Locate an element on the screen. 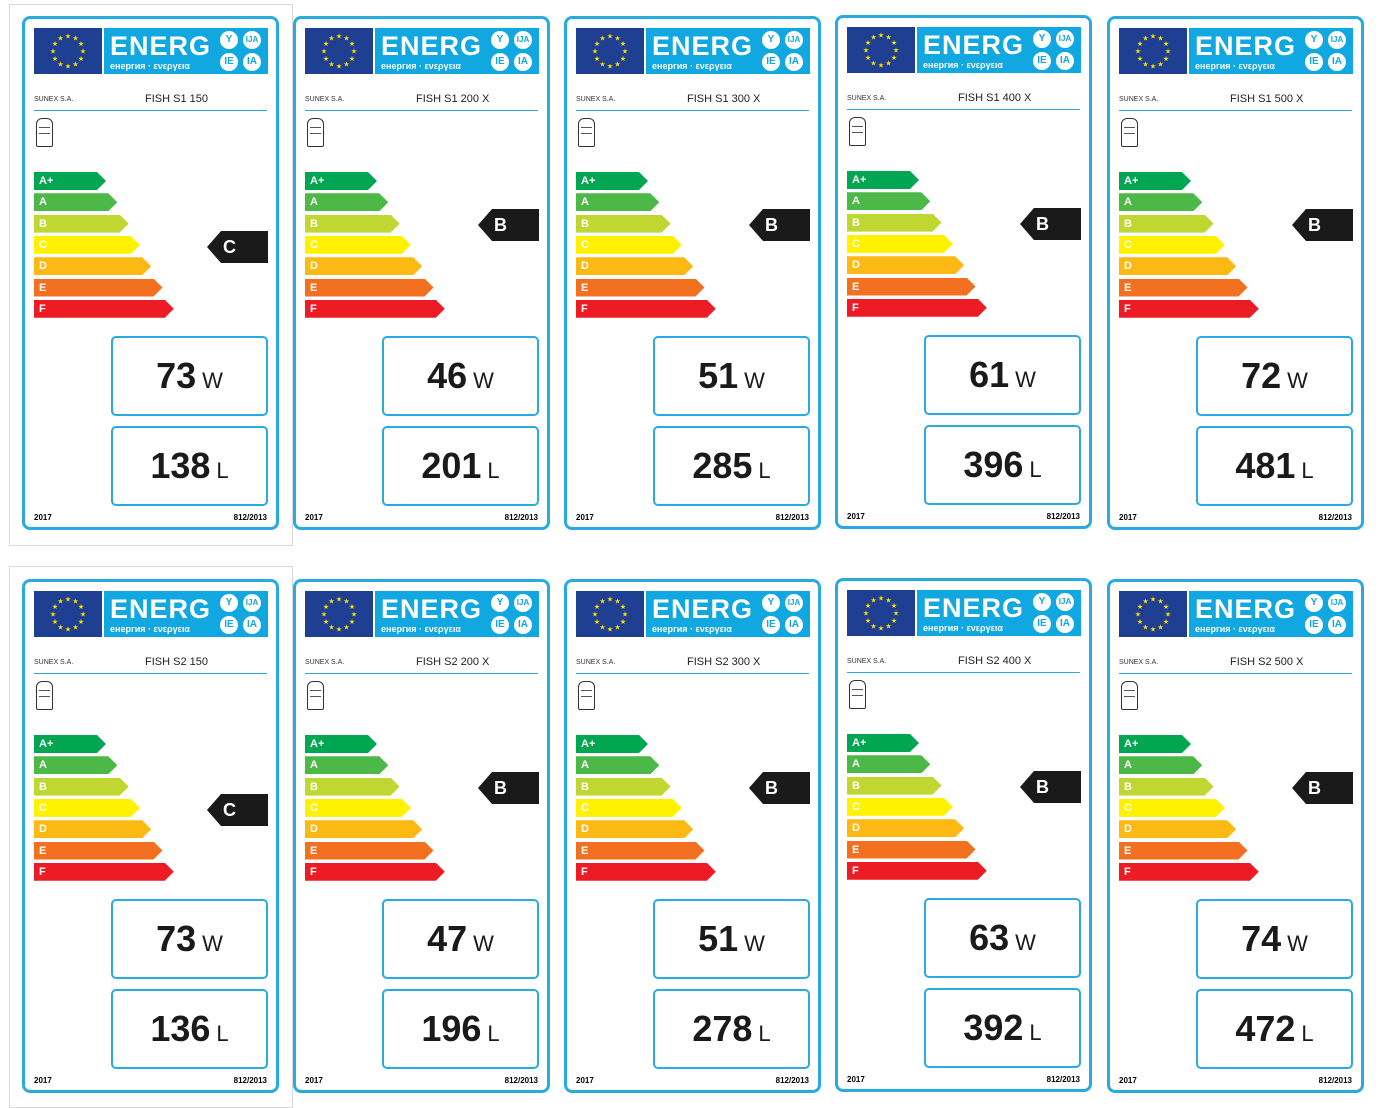 This screenshot has width=1380, height=1108. standing-loss-box: 74 W is located at coordinates (1274, 939).